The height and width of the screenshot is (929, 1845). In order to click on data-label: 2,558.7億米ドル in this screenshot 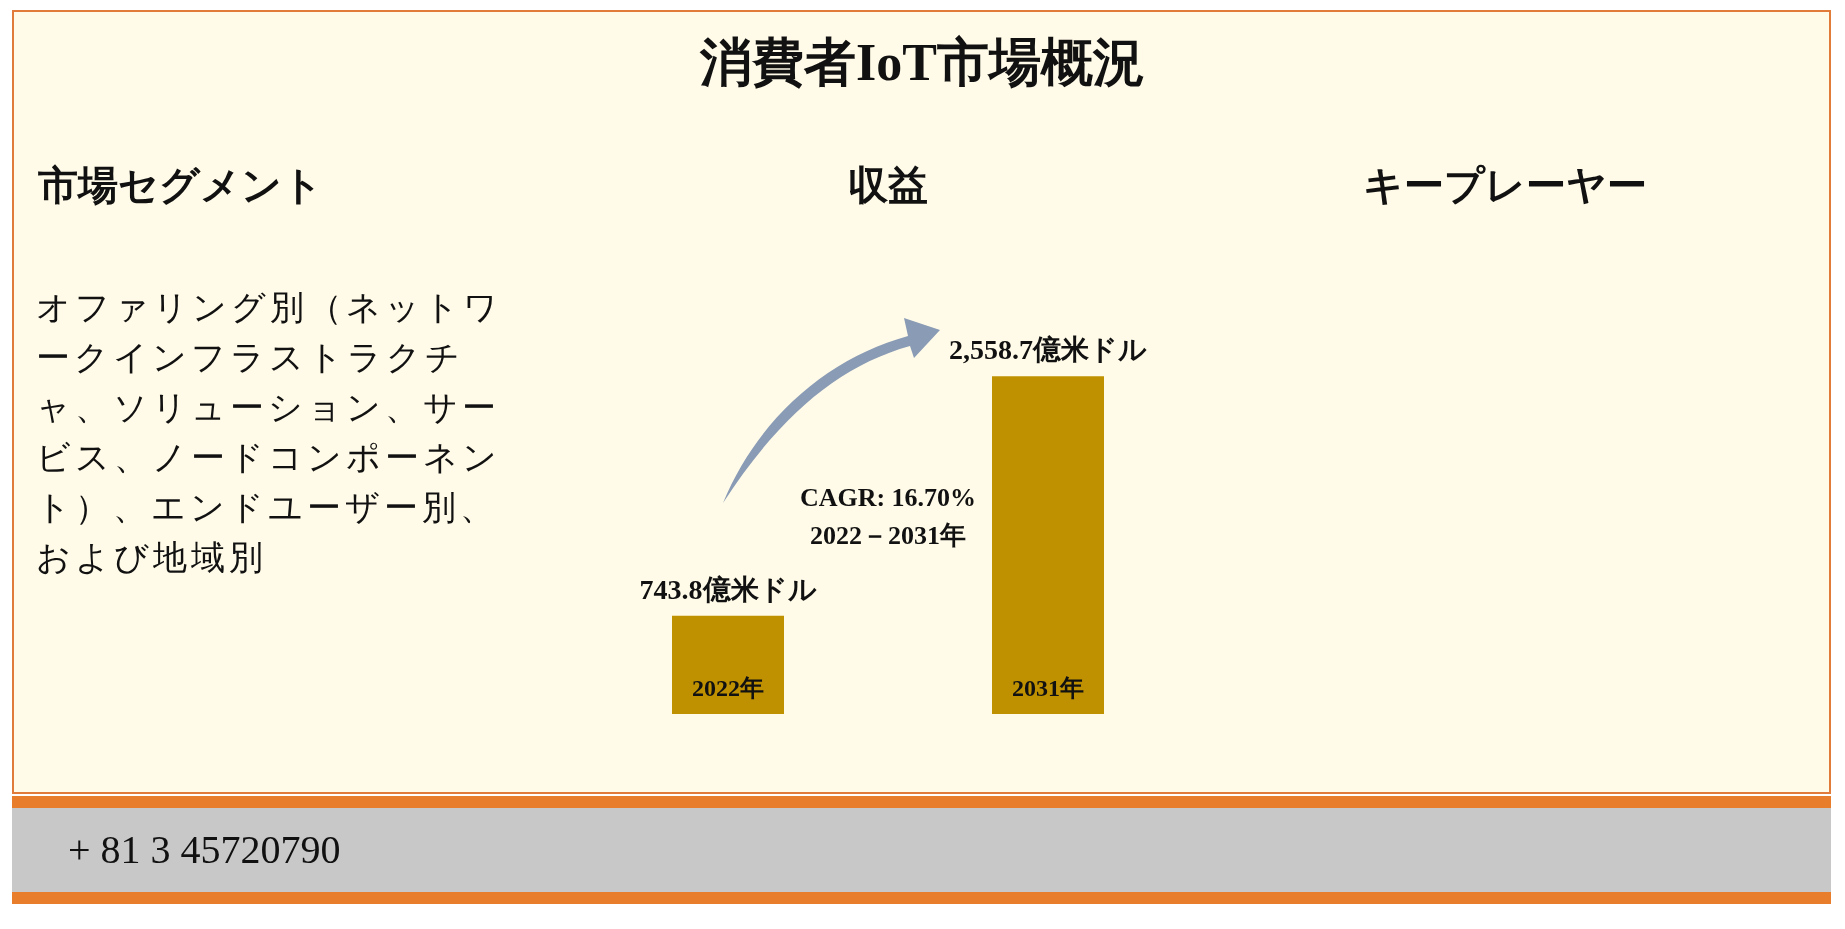, I will do `click(1048, 350)`.